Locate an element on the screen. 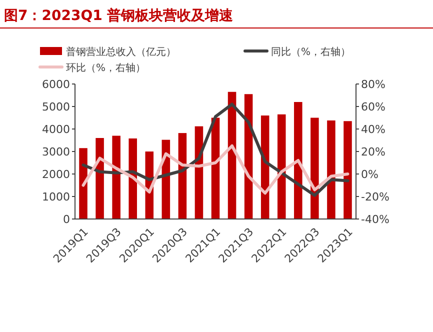 This screenshot has width=433, height=332. y-tick-label: 5000 is located at coordinates (56, 107).